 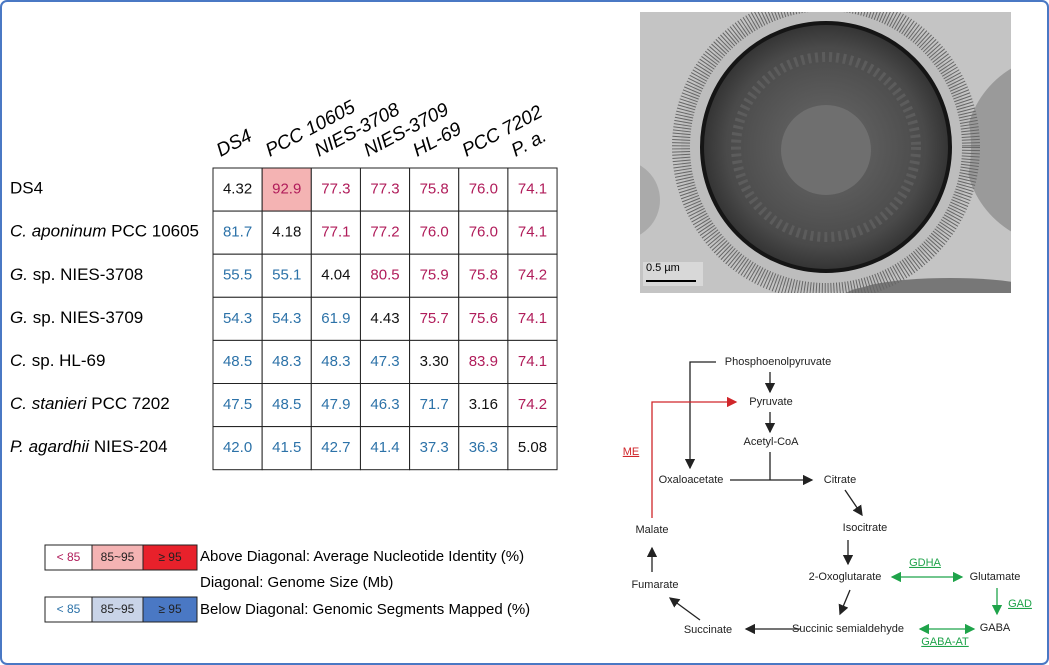 What do you see at coordinates (848, 629) in the screenshot?
I see `metabolite: Succinic semialdehyde` at bounding box center [848, 629].